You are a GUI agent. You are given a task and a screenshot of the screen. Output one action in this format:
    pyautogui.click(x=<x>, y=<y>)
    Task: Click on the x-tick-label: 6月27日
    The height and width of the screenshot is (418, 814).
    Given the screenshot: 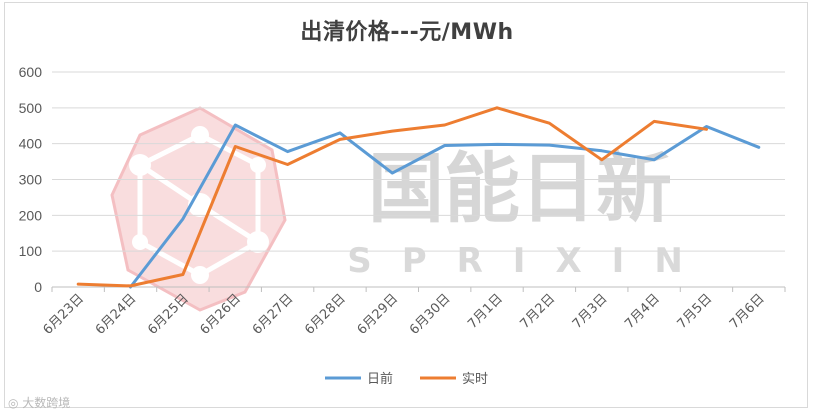 What is the action you would take?
    pyautogui.click(x=273, y=314)
    